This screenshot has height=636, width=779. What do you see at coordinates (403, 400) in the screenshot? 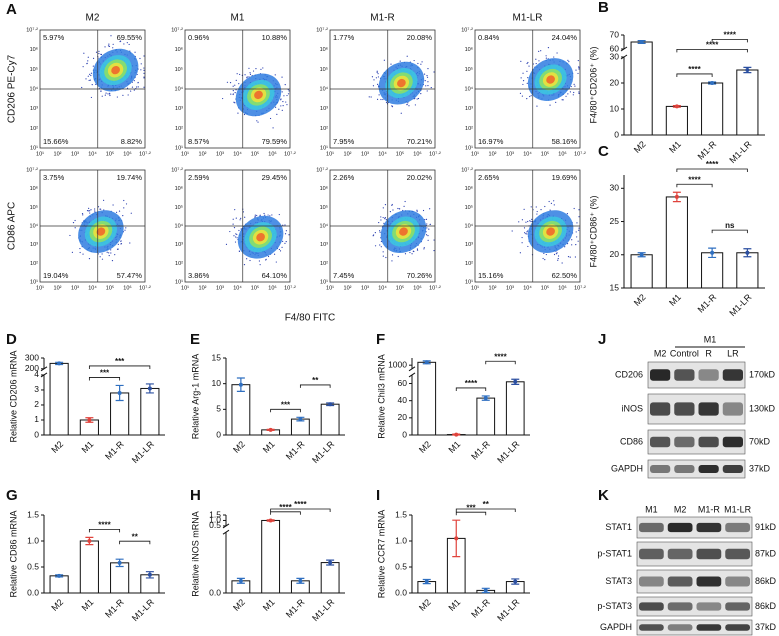
I see `y-tick-label: 40` at bounding box center [403, 400].